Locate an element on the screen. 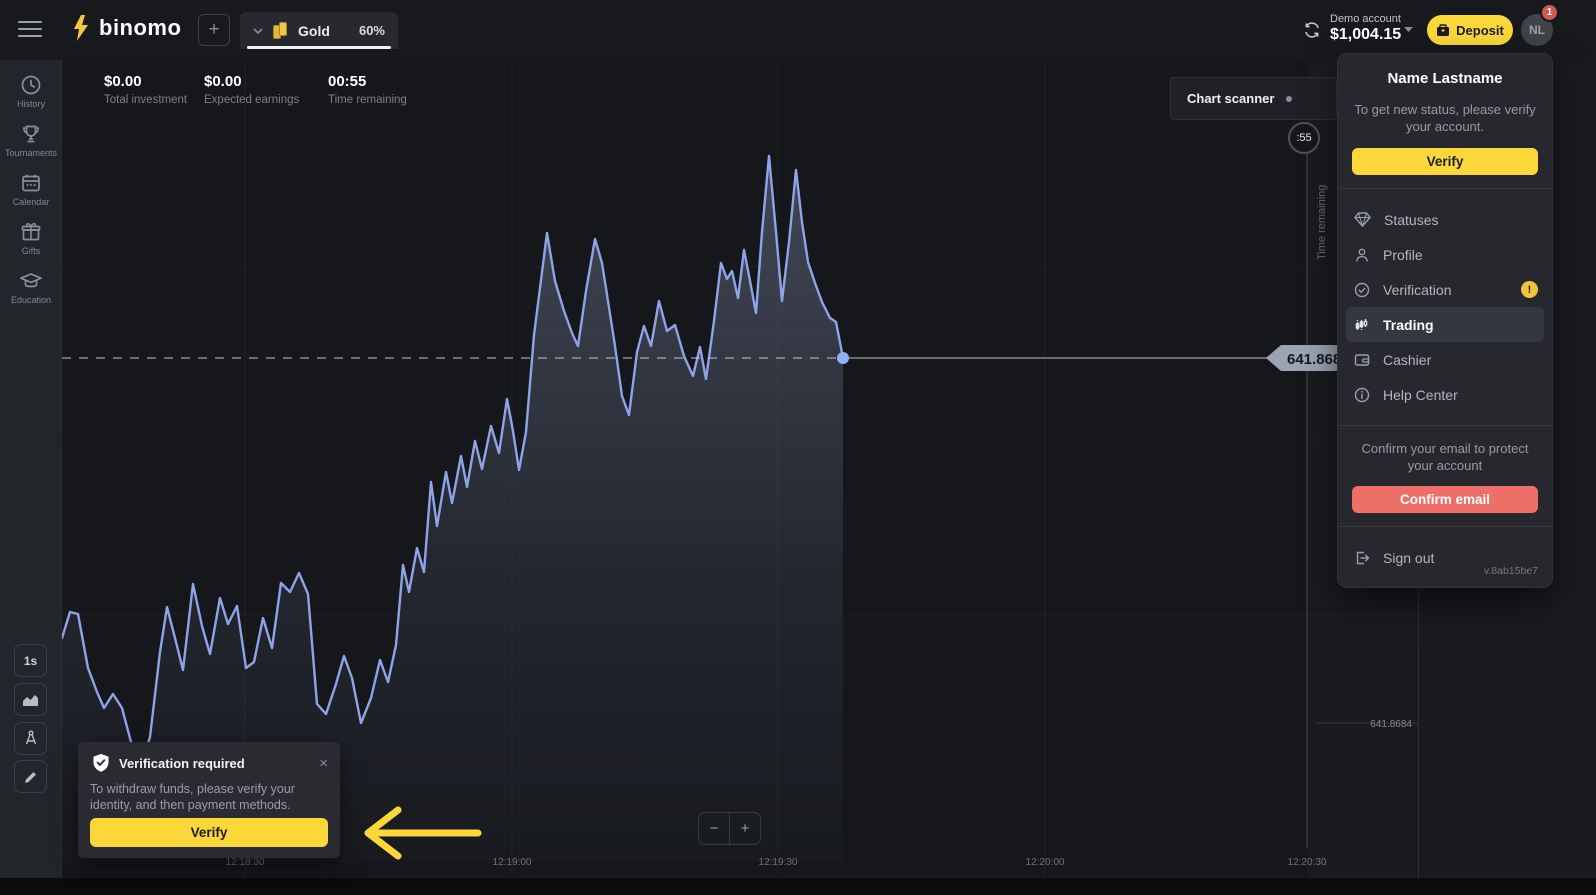 This screenshot has width=1596, height=895. stat-time-remaining: 00:55 Time remaining is located at coordinates (367, 89).